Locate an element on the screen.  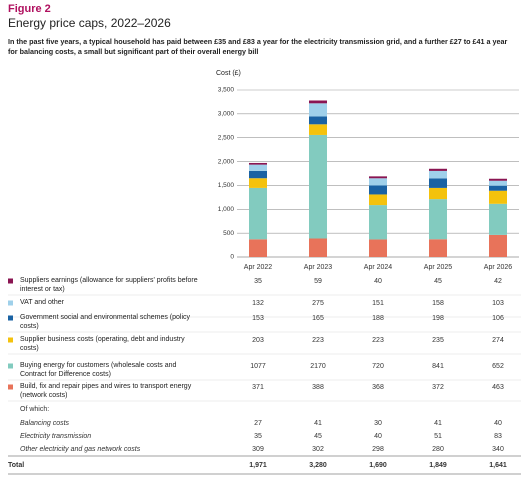
of-which-label: Of which: is located at coordinates (34, 409).